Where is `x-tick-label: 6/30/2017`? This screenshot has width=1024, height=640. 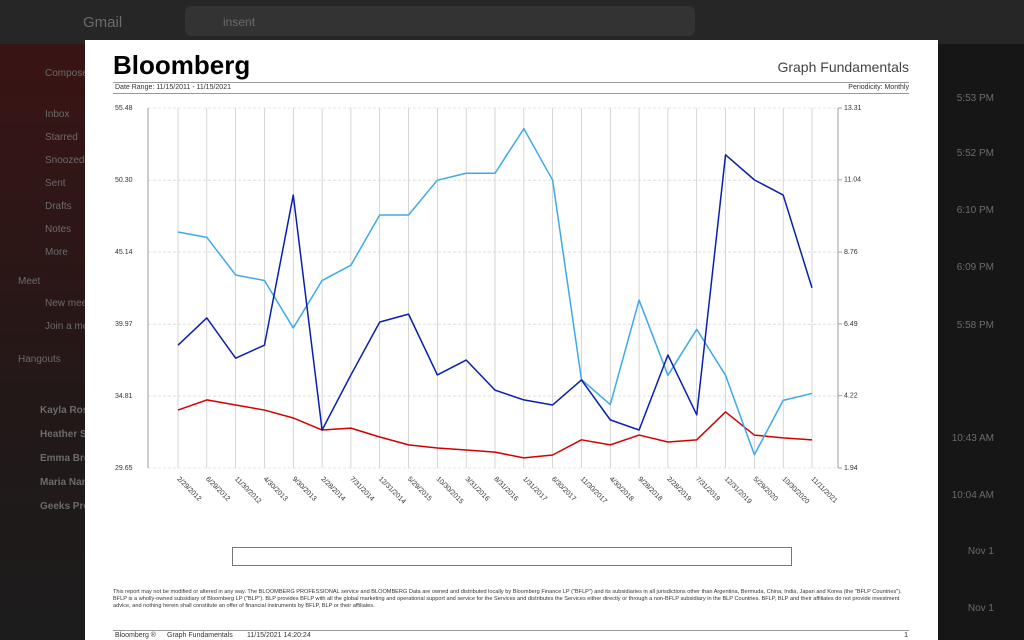
x-tick-label: 6/30/2017 is located at coordinates (563, 489).